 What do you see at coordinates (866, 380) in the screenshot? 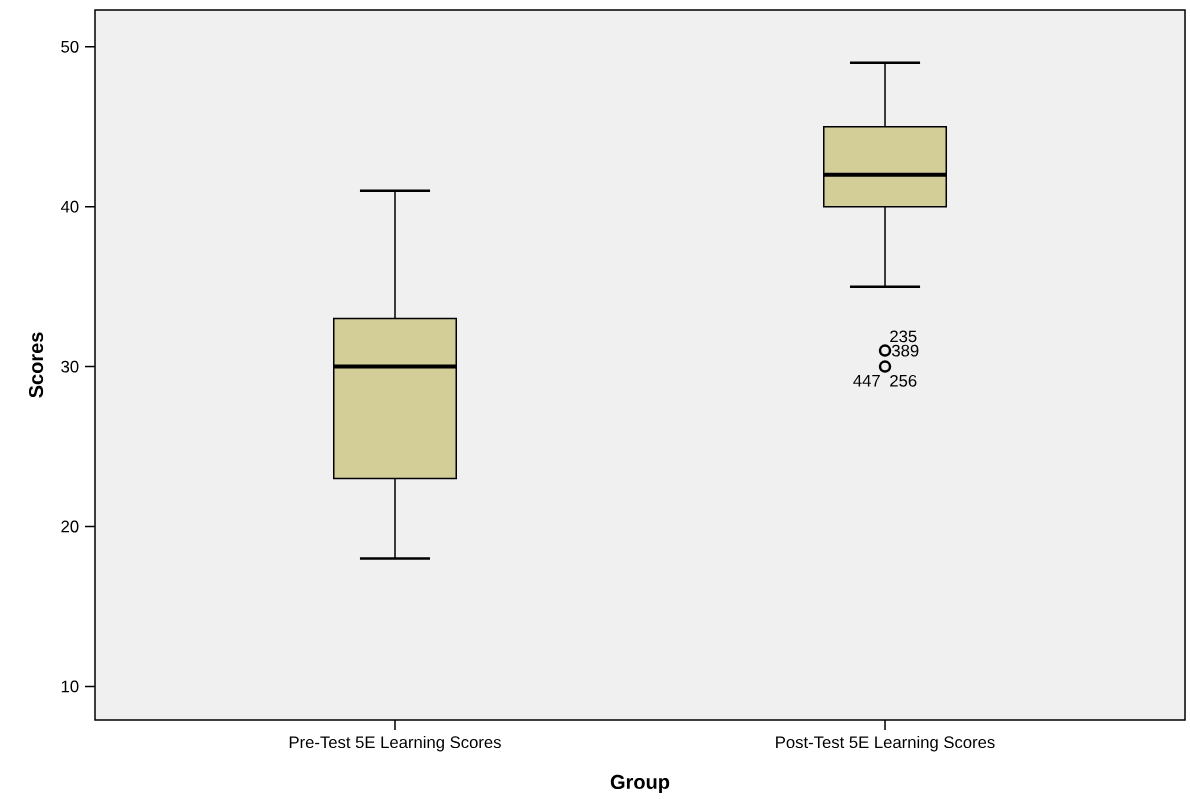
I see `annotation: 447` at bounding box center [866, 380].